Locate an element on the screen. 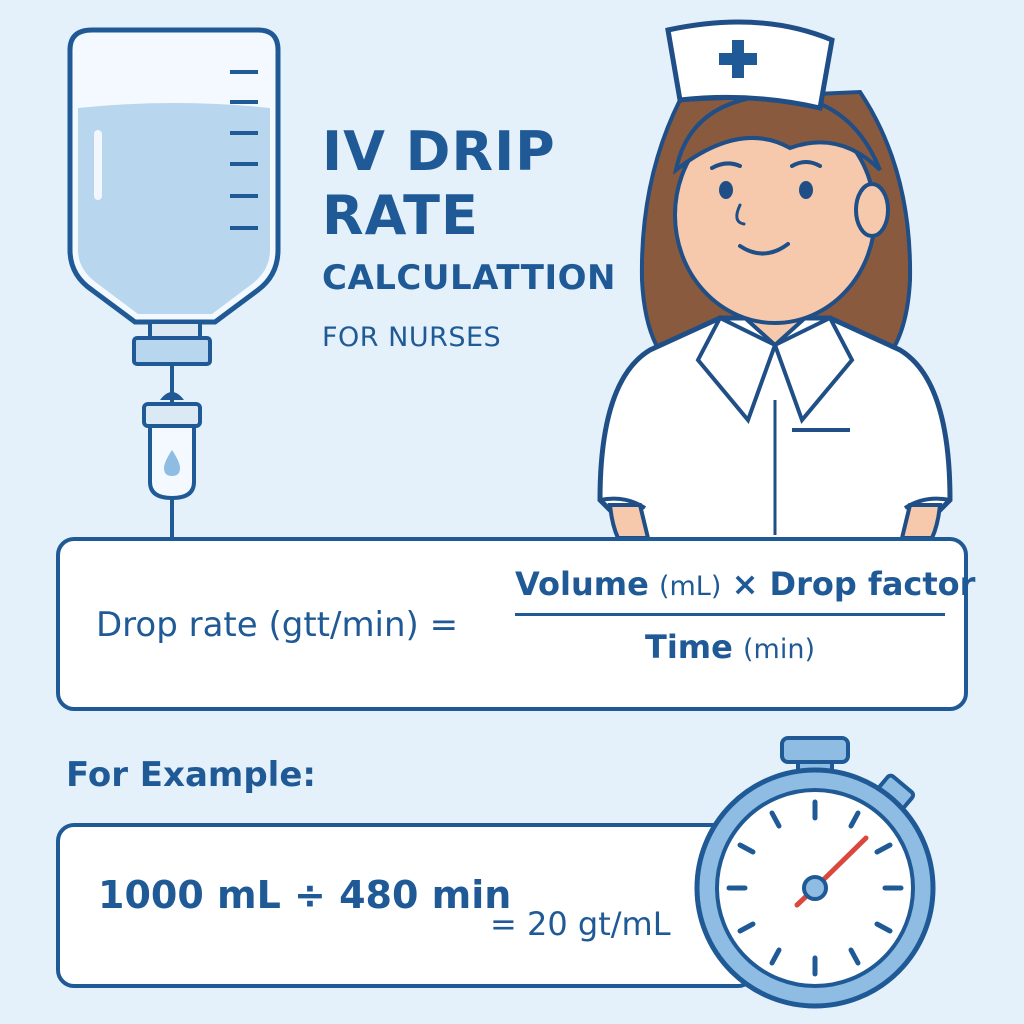 Image resolution: width=1024 pixels, height=1024 pixels. example-box: 1000 mL ÷ 480 min = 20 gt/mL is located at coordinates (406, 905).